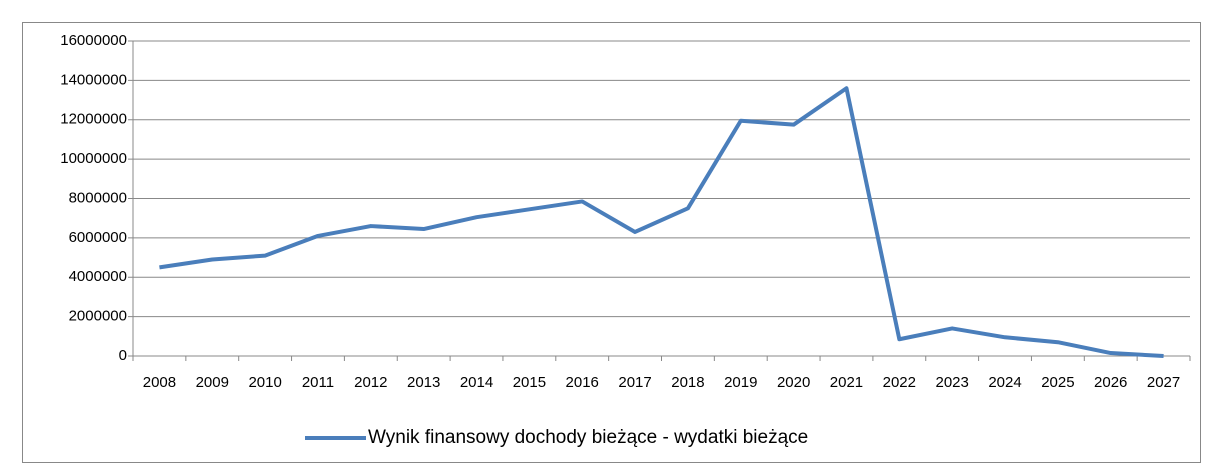 The width and height of the screenshot is (1208, 470). What do you see at coordinates (264, 382) in the screenshot?
I see `x-tick-label: 2010` at bounding box center [264, 382].